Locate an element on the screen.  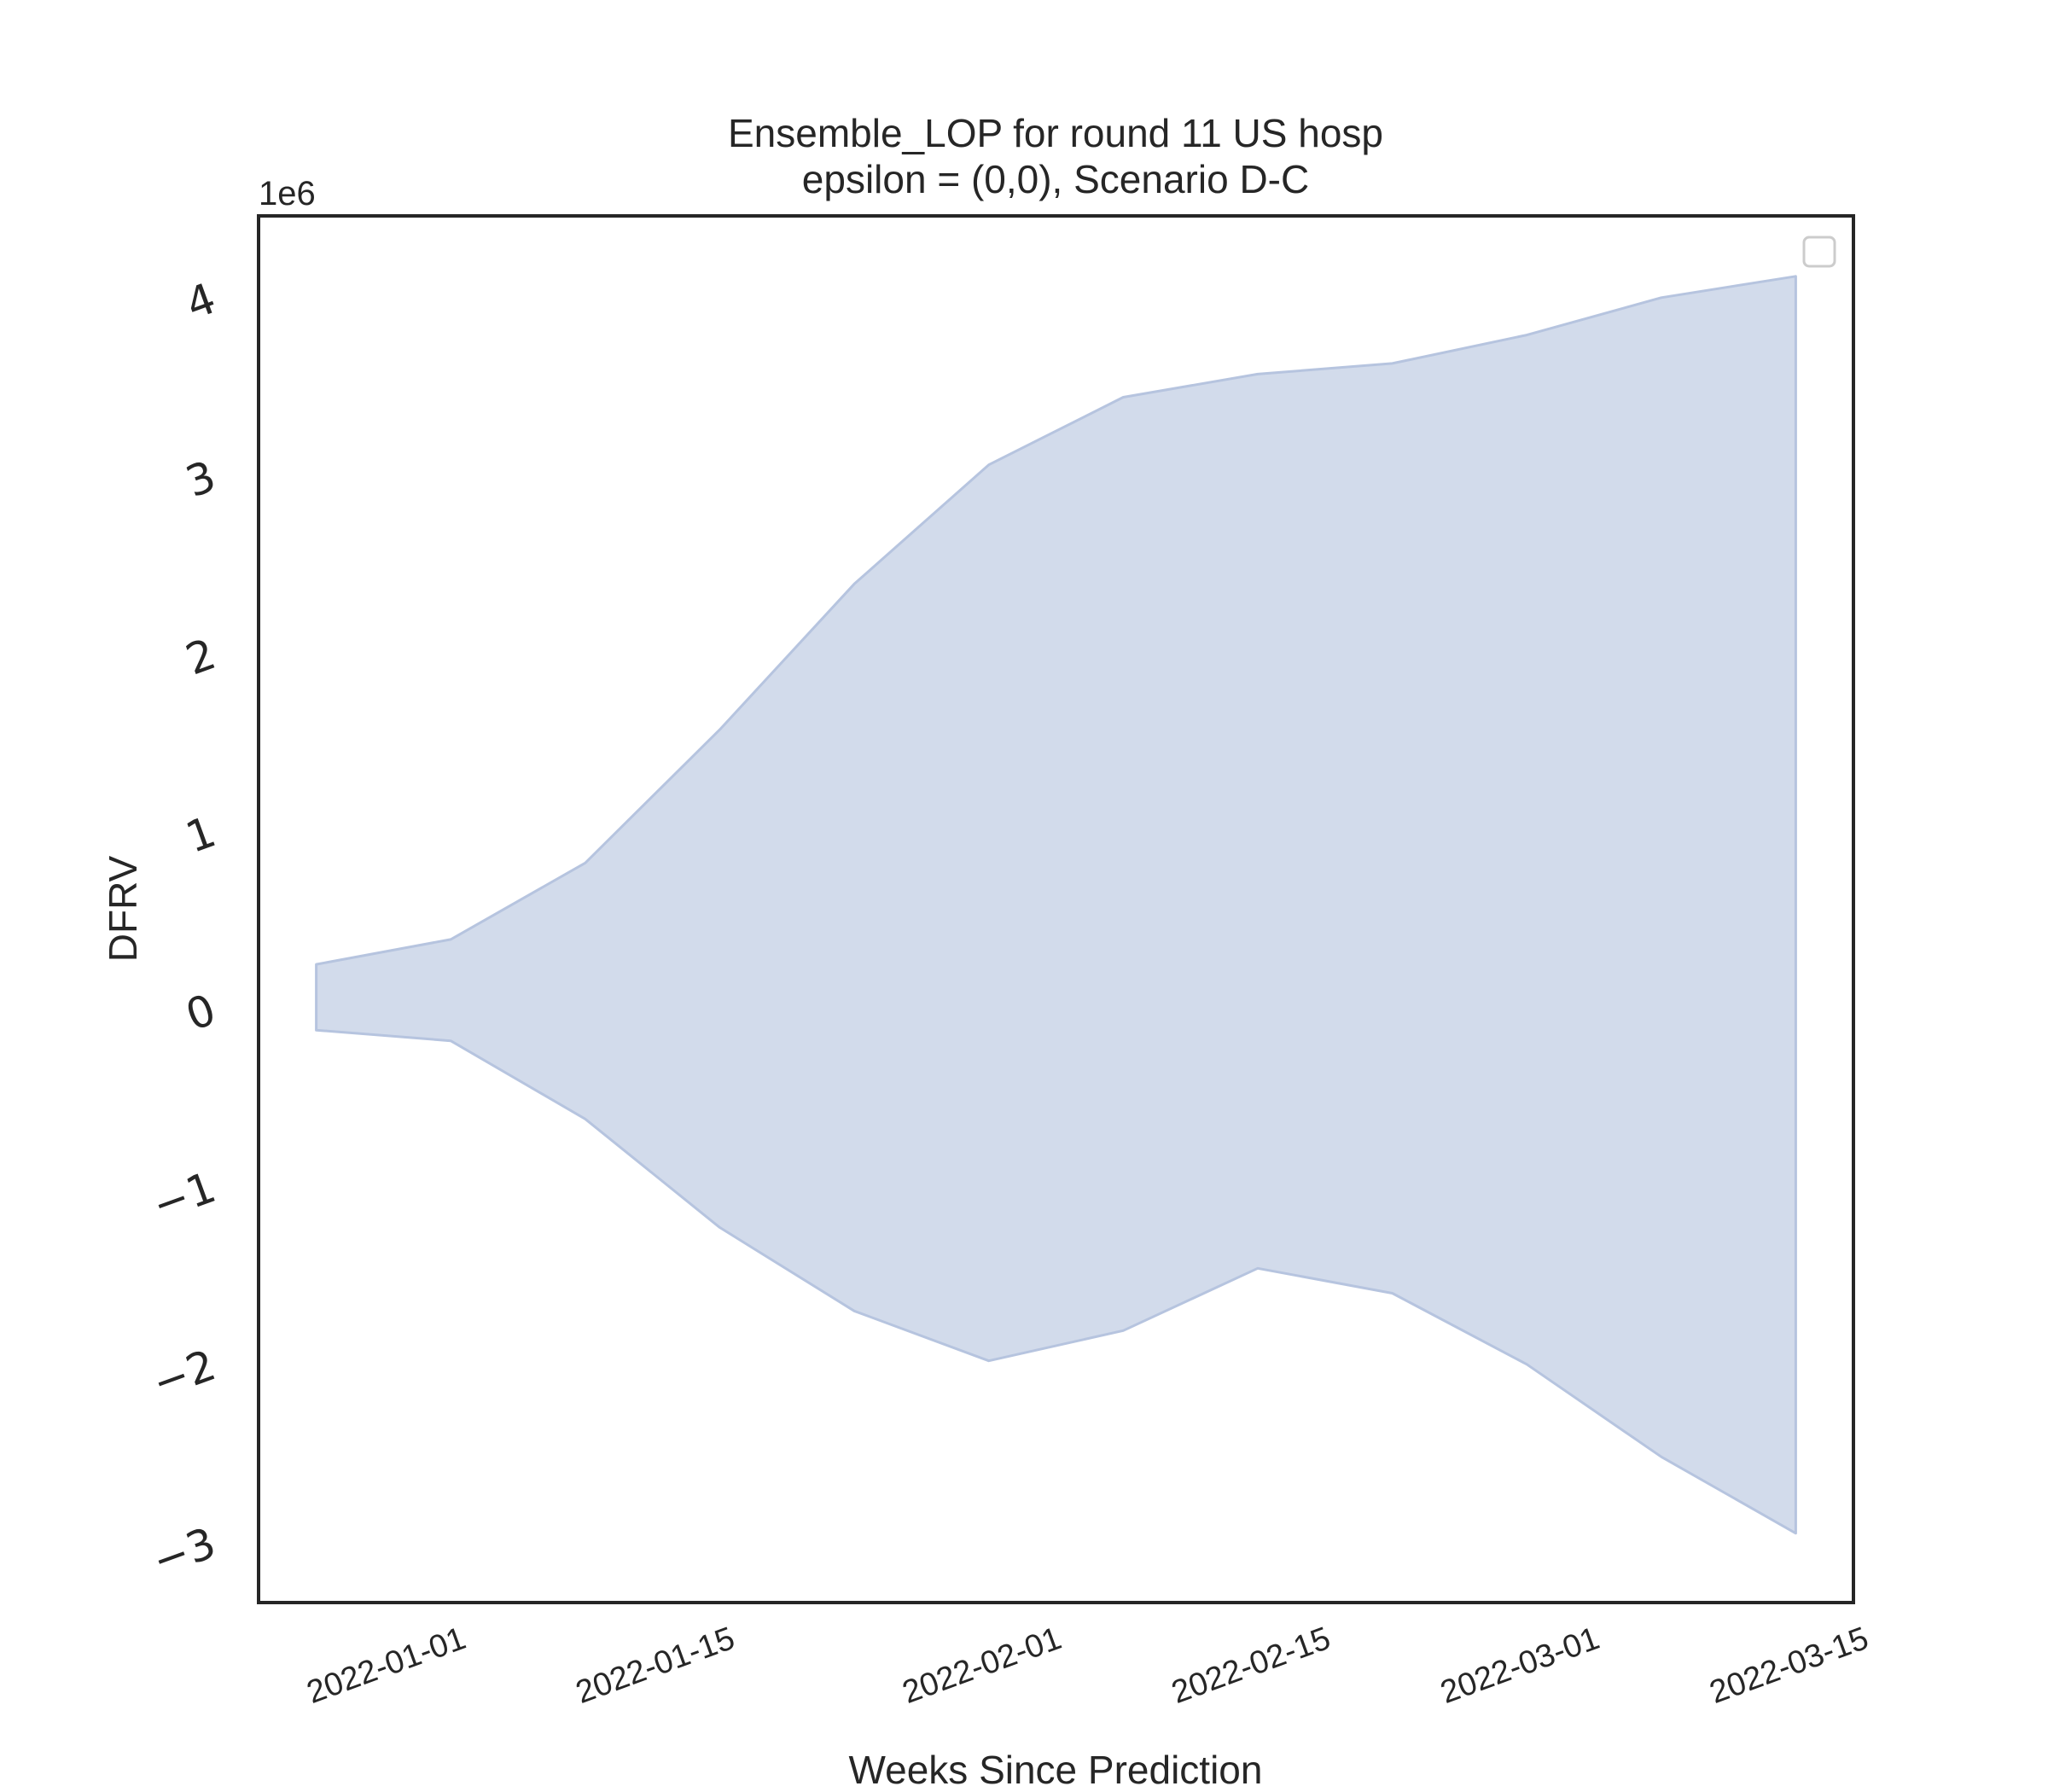
y-offset-label: 1e6 is located at coordinates (287, 193).